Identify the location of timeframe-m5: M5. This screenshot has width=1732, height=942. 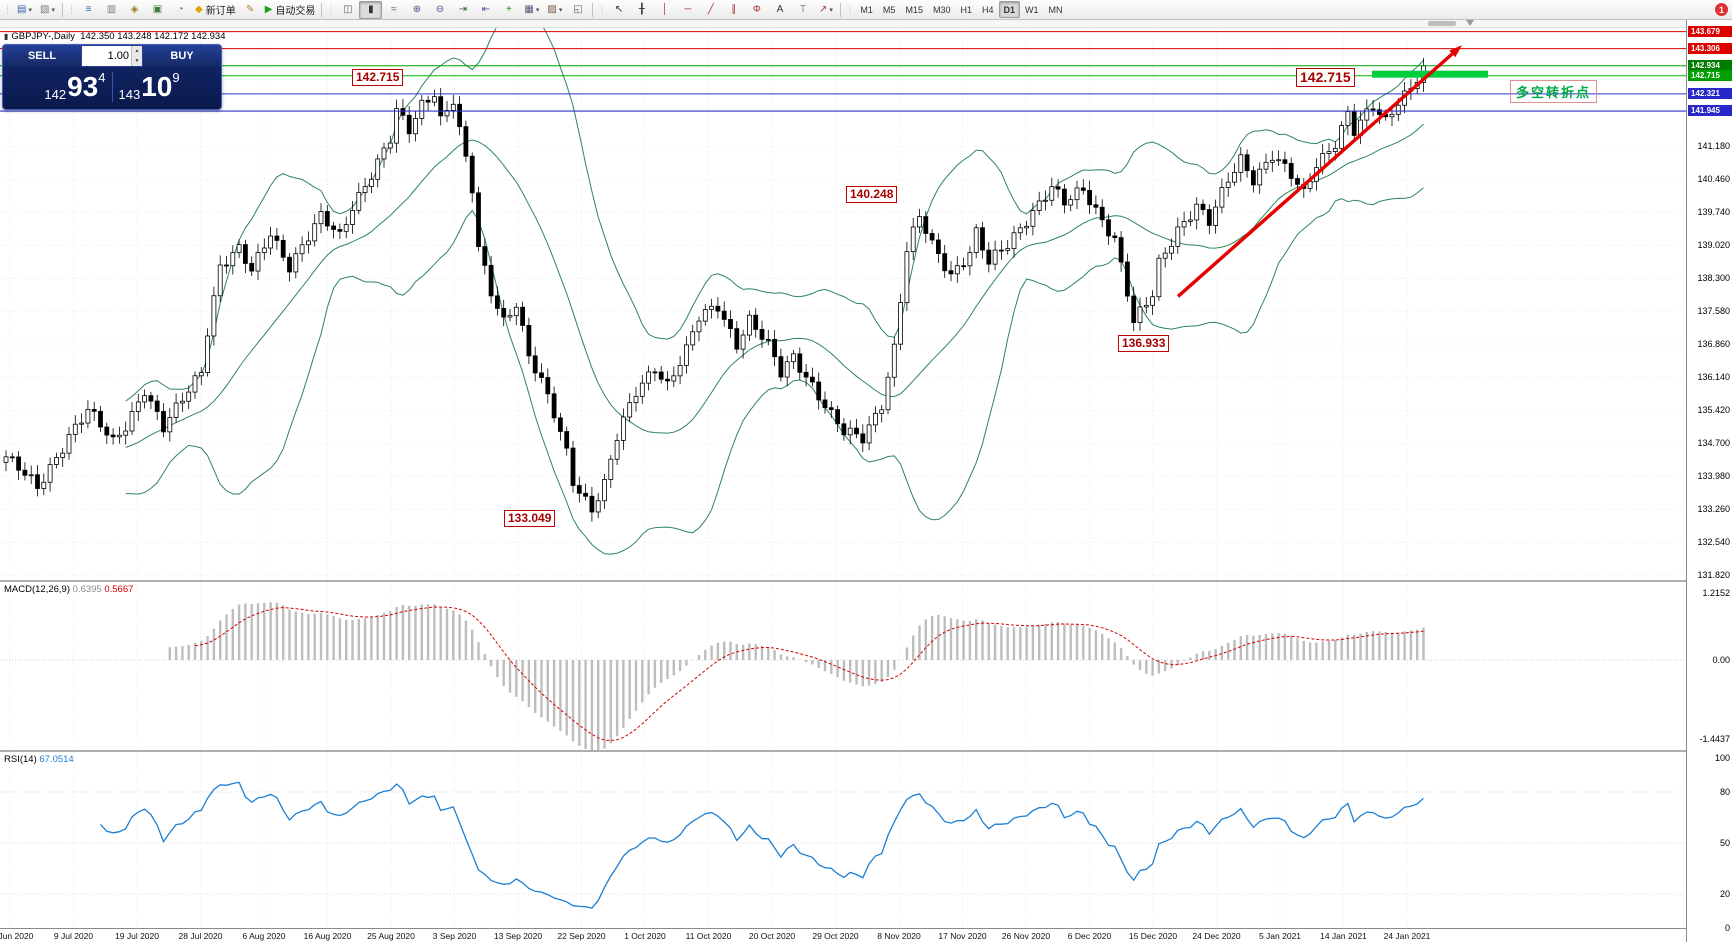
(889, 9).